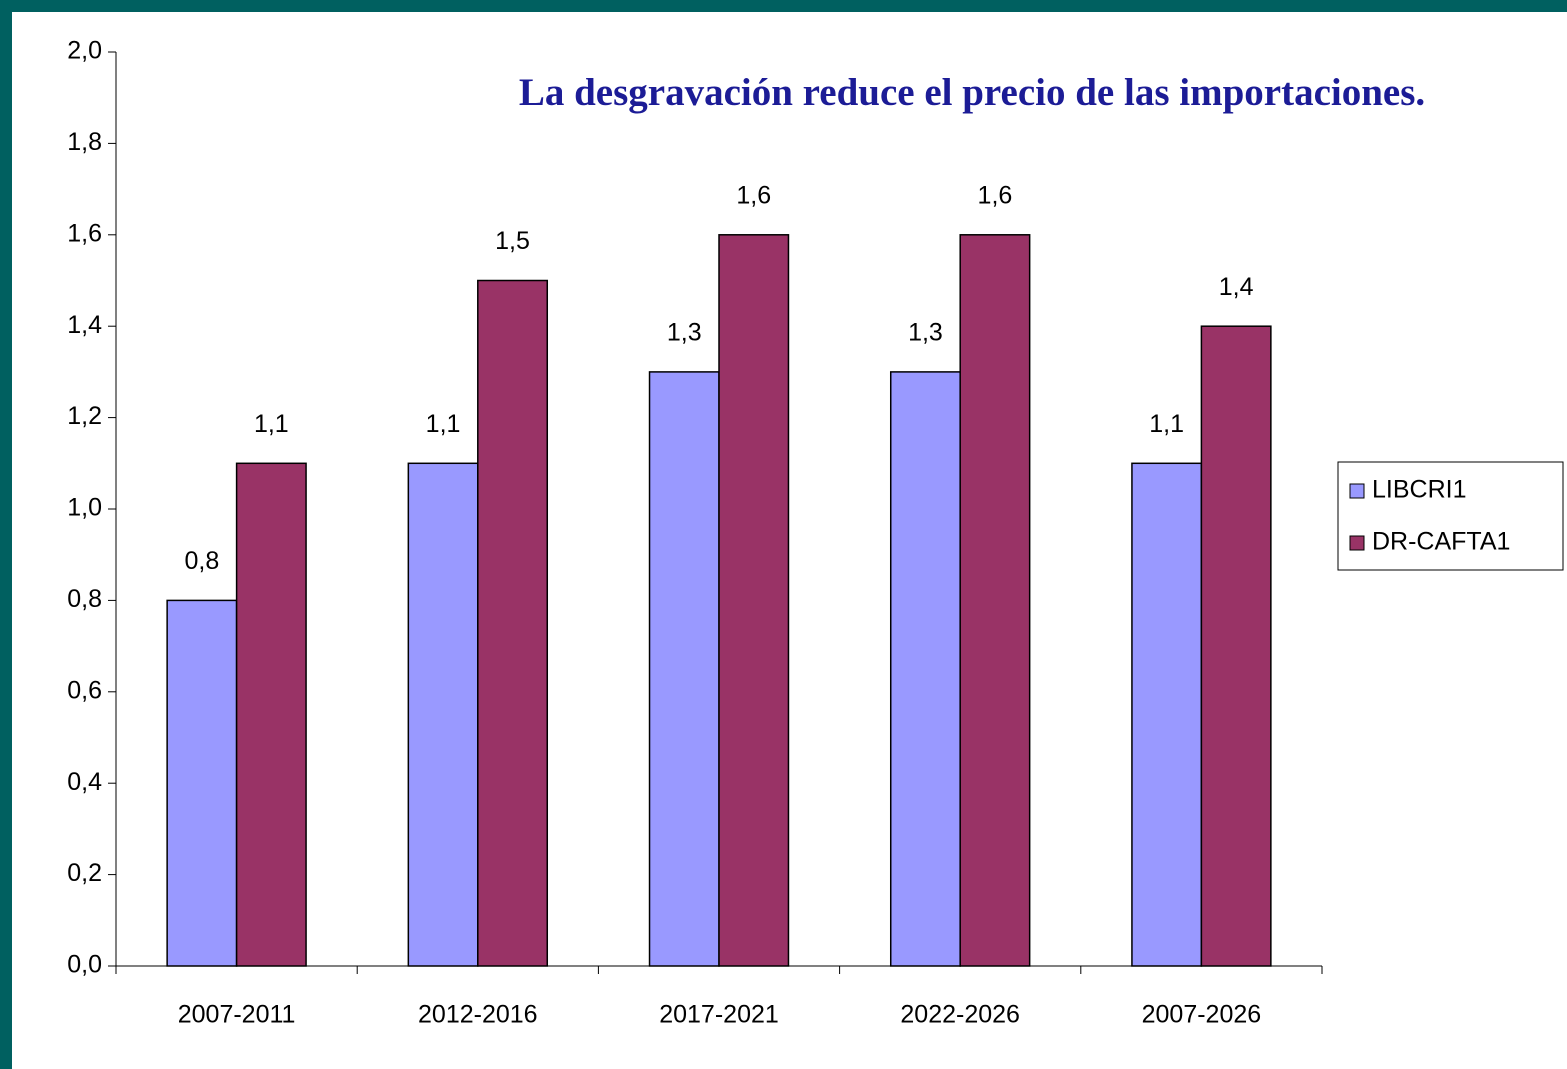 This screenshot has height=1069, width=1567. I want to click on x-tick-label: 2012-2016, so click(478, 1015).